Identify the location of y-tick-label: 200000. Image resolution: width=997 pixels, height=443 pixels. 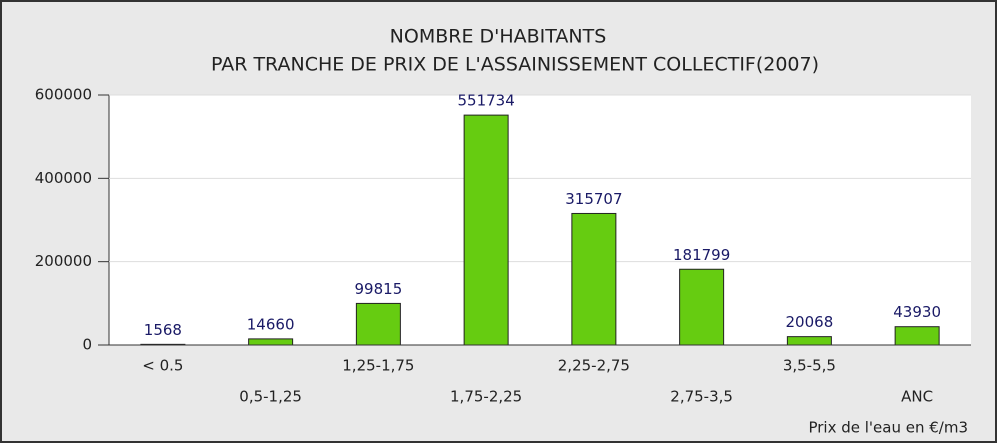
(63, 261).